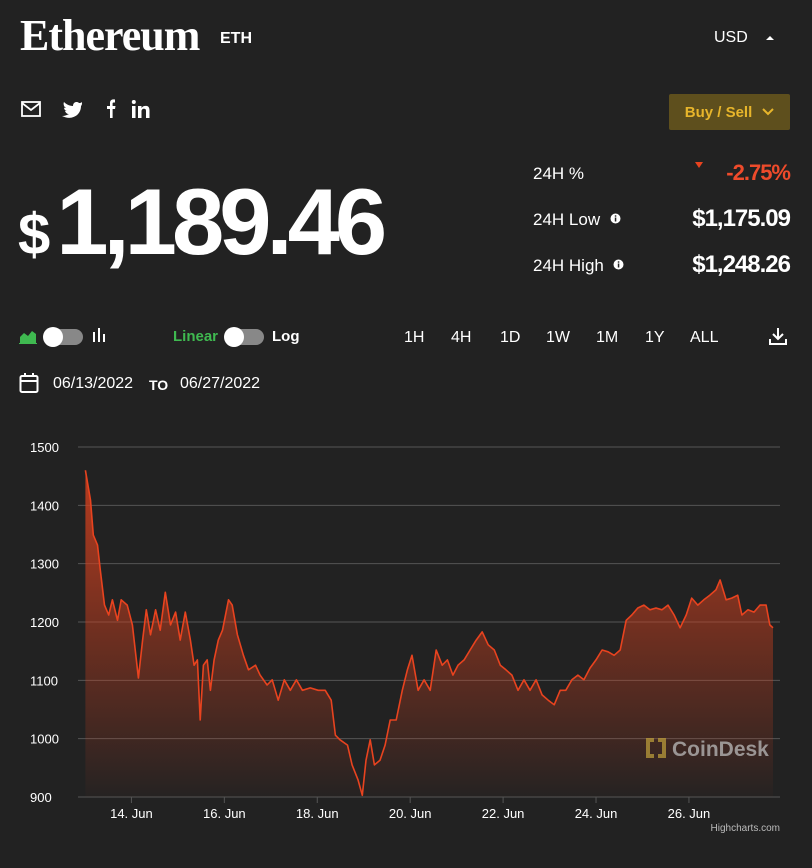 The width and height of the screenshot is (812, 868). Describe the element at coordinates (758, 172) in the screenshot. I see `stat-value: -2.75%` at that location.